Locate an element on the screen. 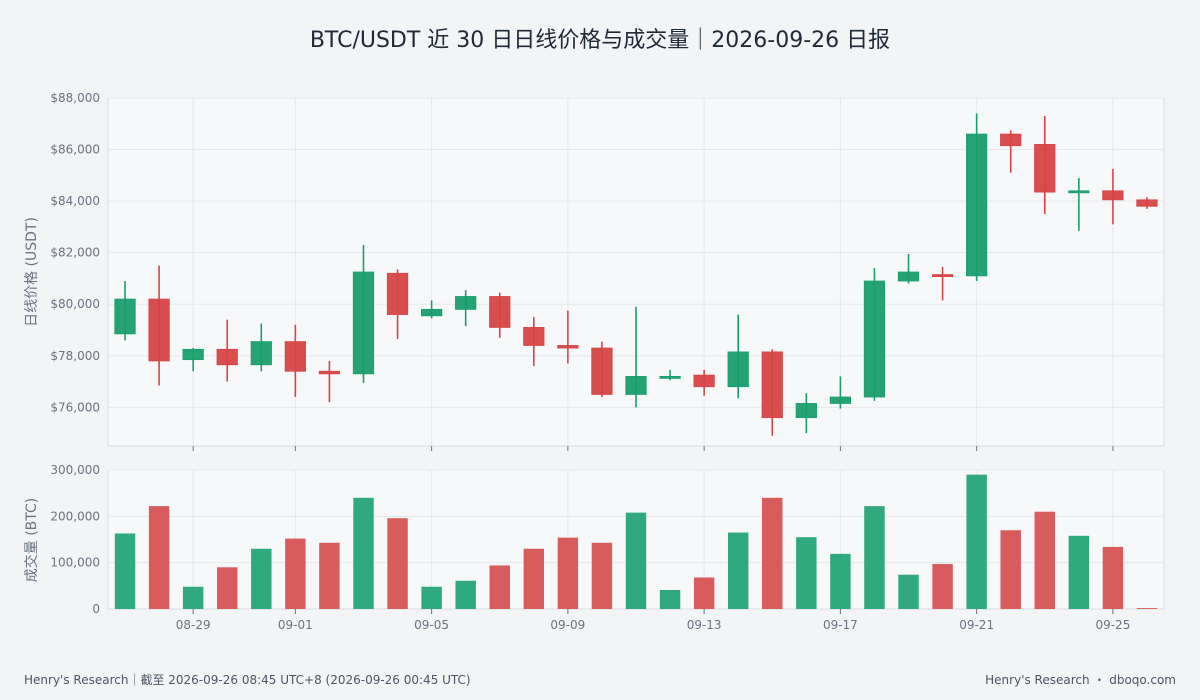 The height and width of the screenshot is (700, 1200). price-tick-label: $88,000 is located at coordinates (75, 98).